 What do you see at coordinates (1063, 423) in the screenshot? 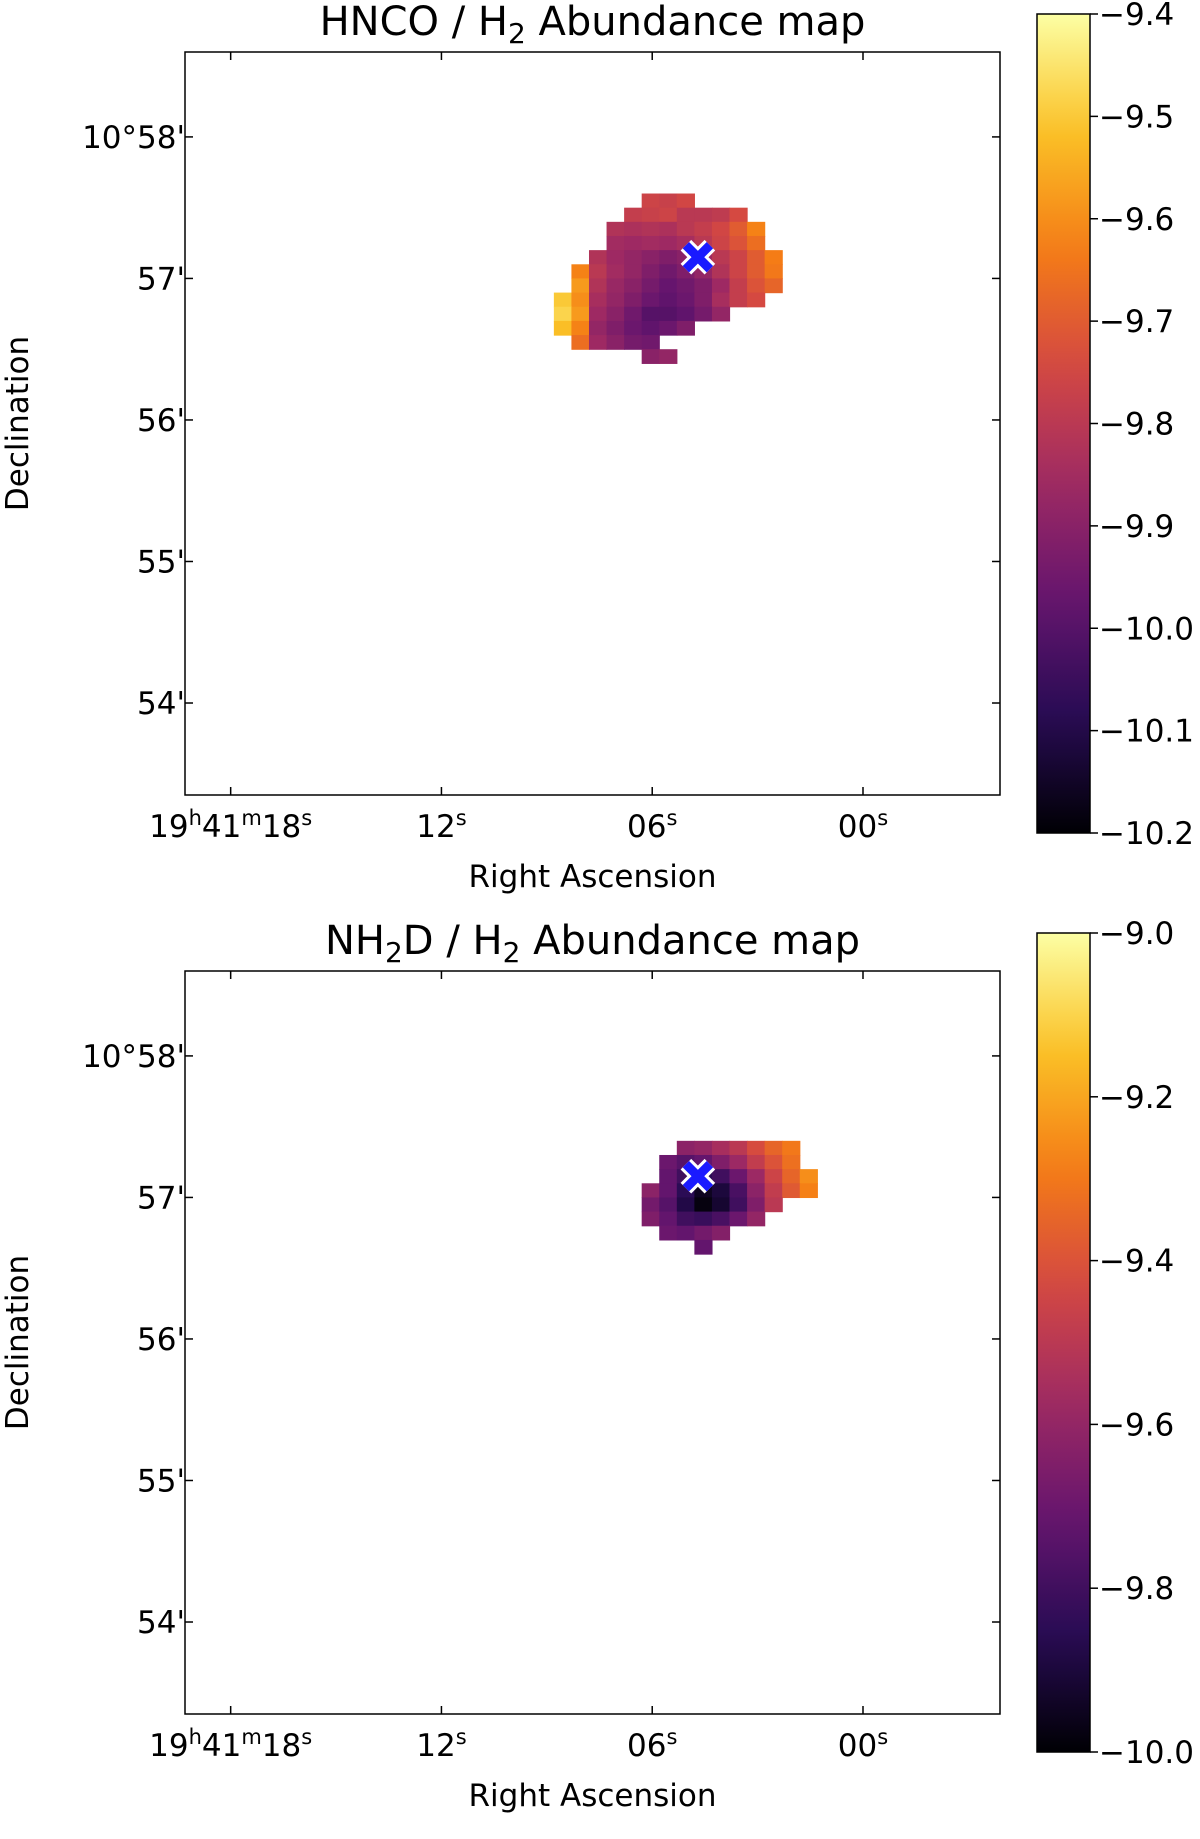
I see `hnco-colorbar` at bounding box center [1063, 423].